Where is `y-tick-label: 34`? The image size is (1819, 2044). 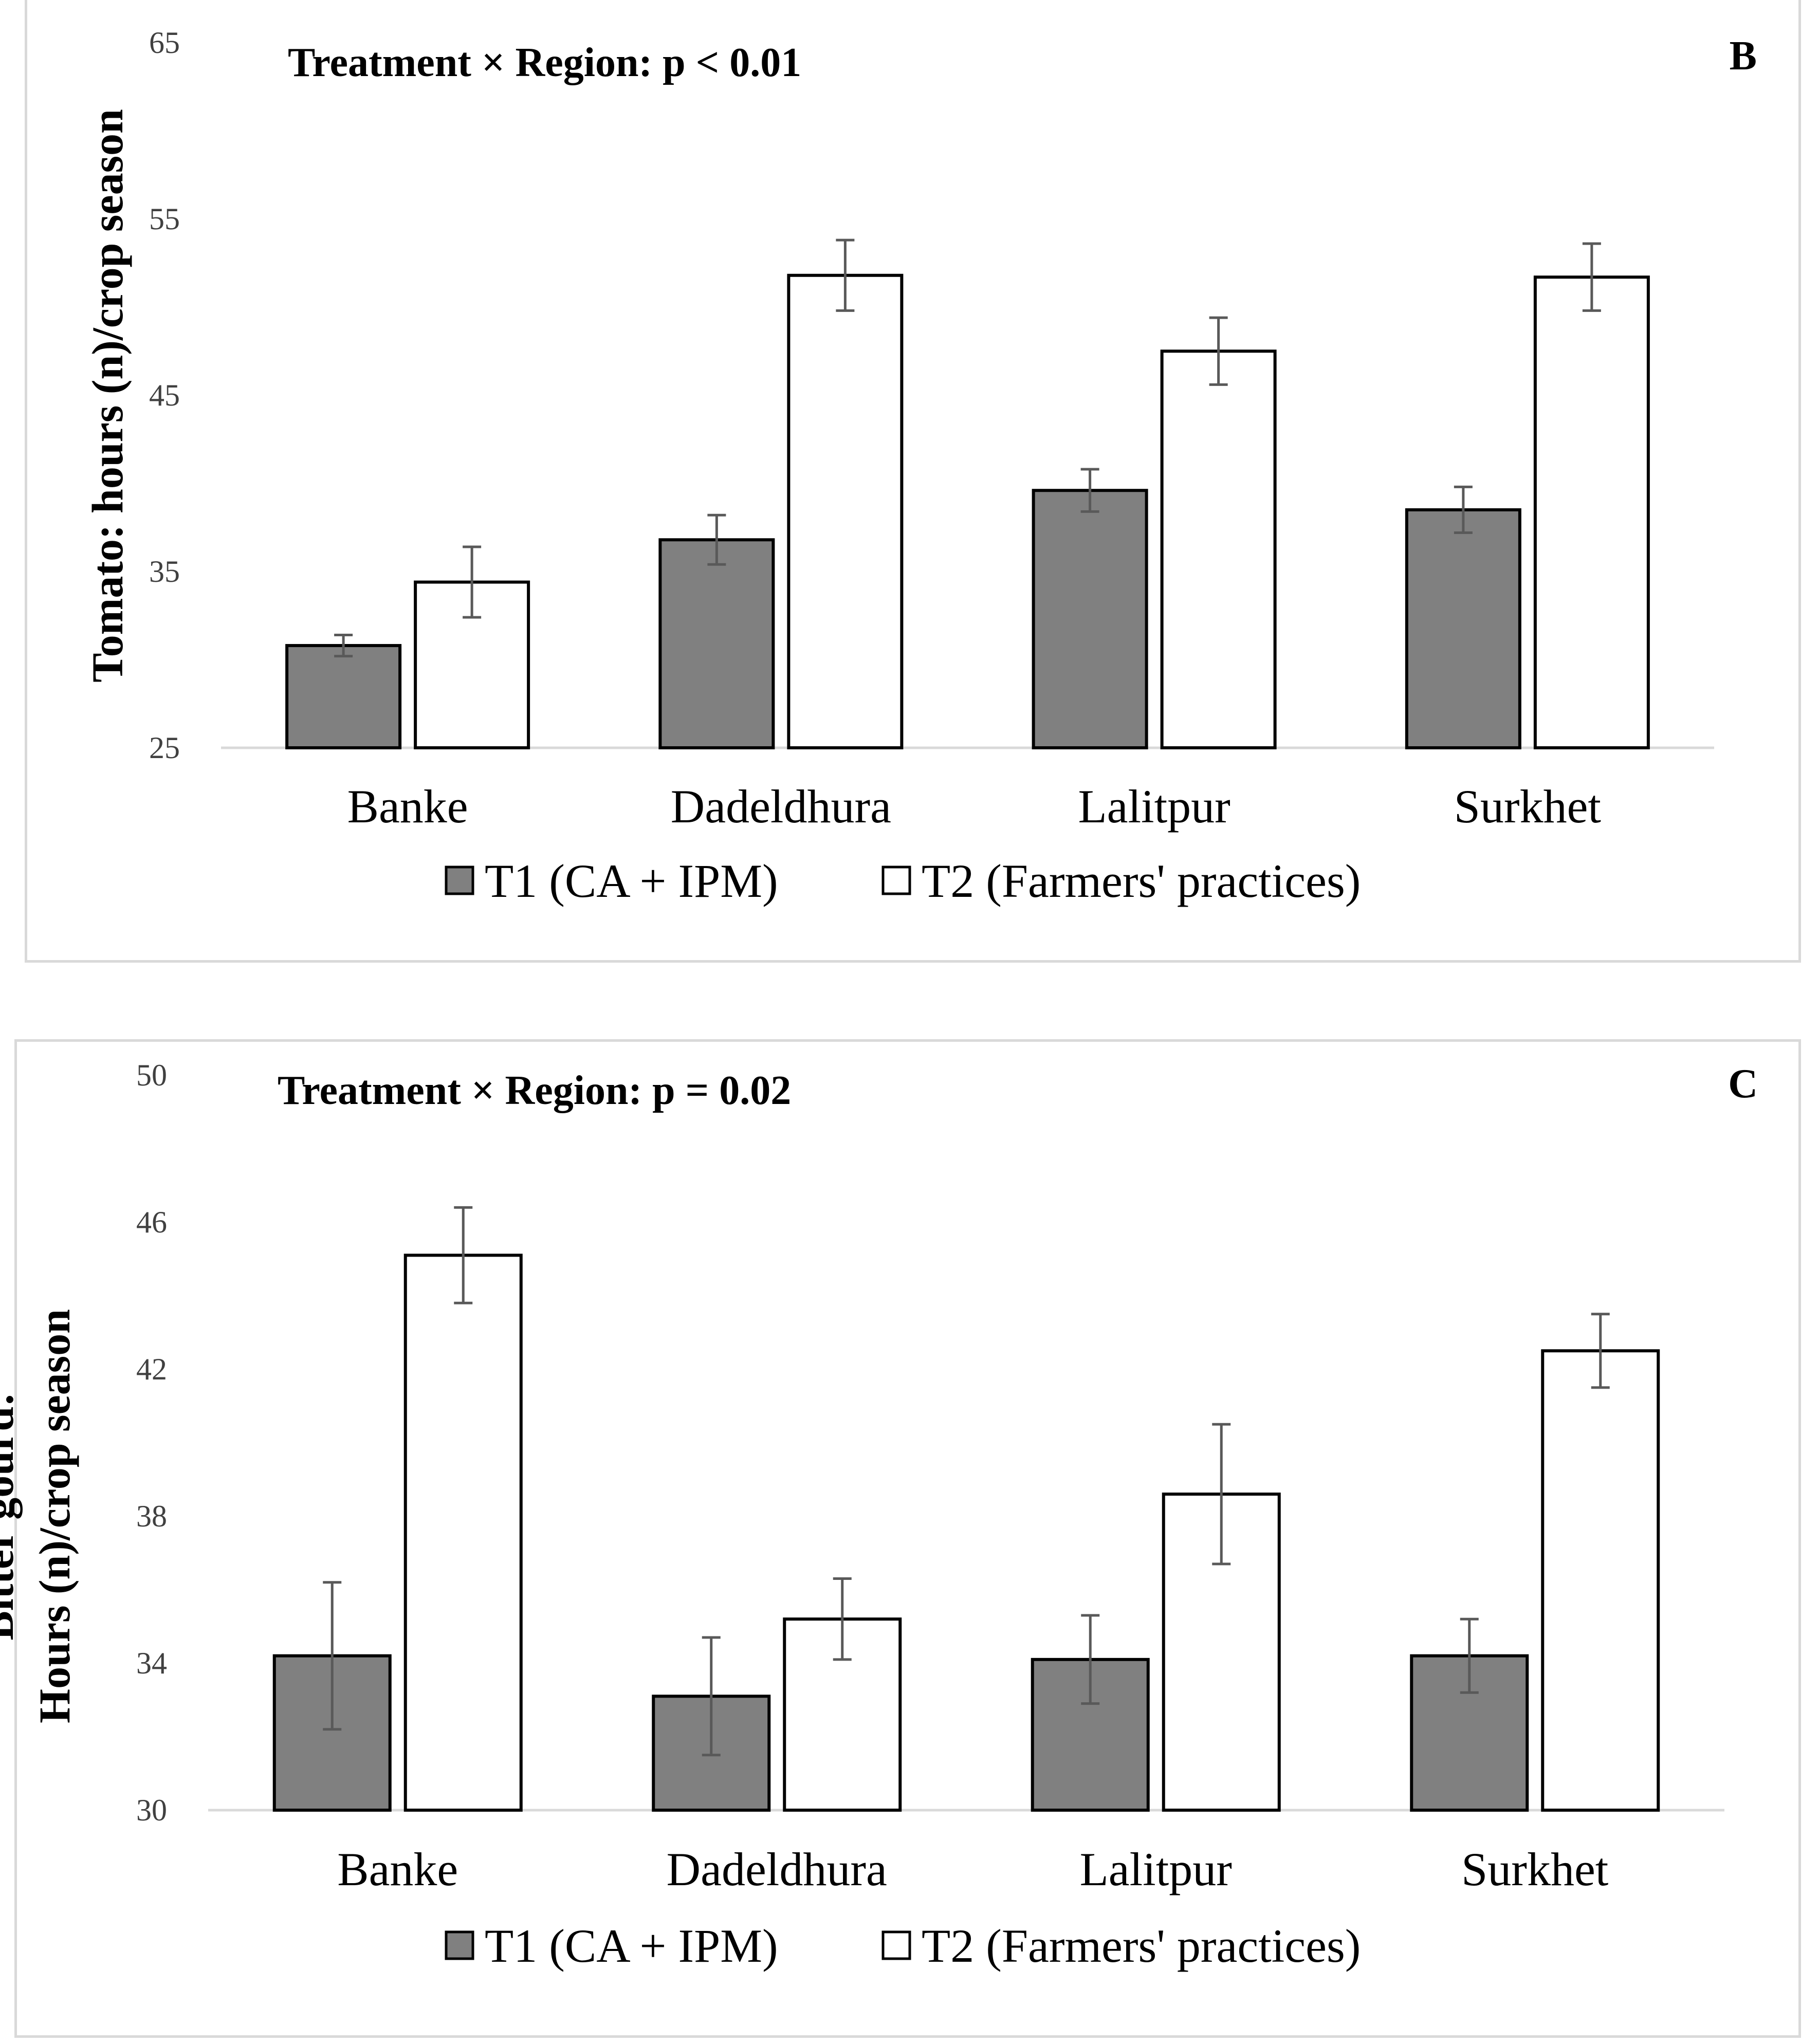
y-tick-label: 34 is located at coordinates (151, 1663).